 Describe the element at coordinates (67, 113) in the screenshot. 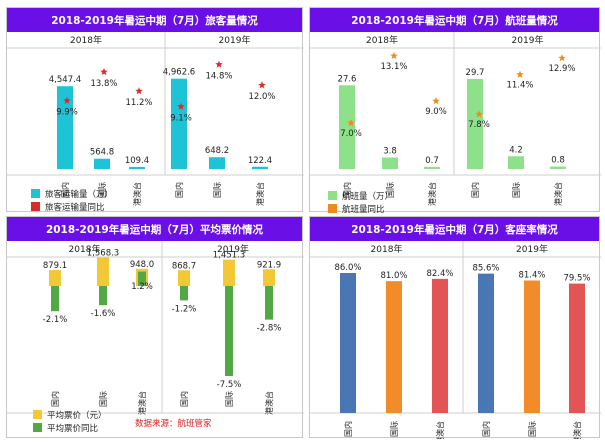

I see `growth-value-label: 9.9%` at that location.